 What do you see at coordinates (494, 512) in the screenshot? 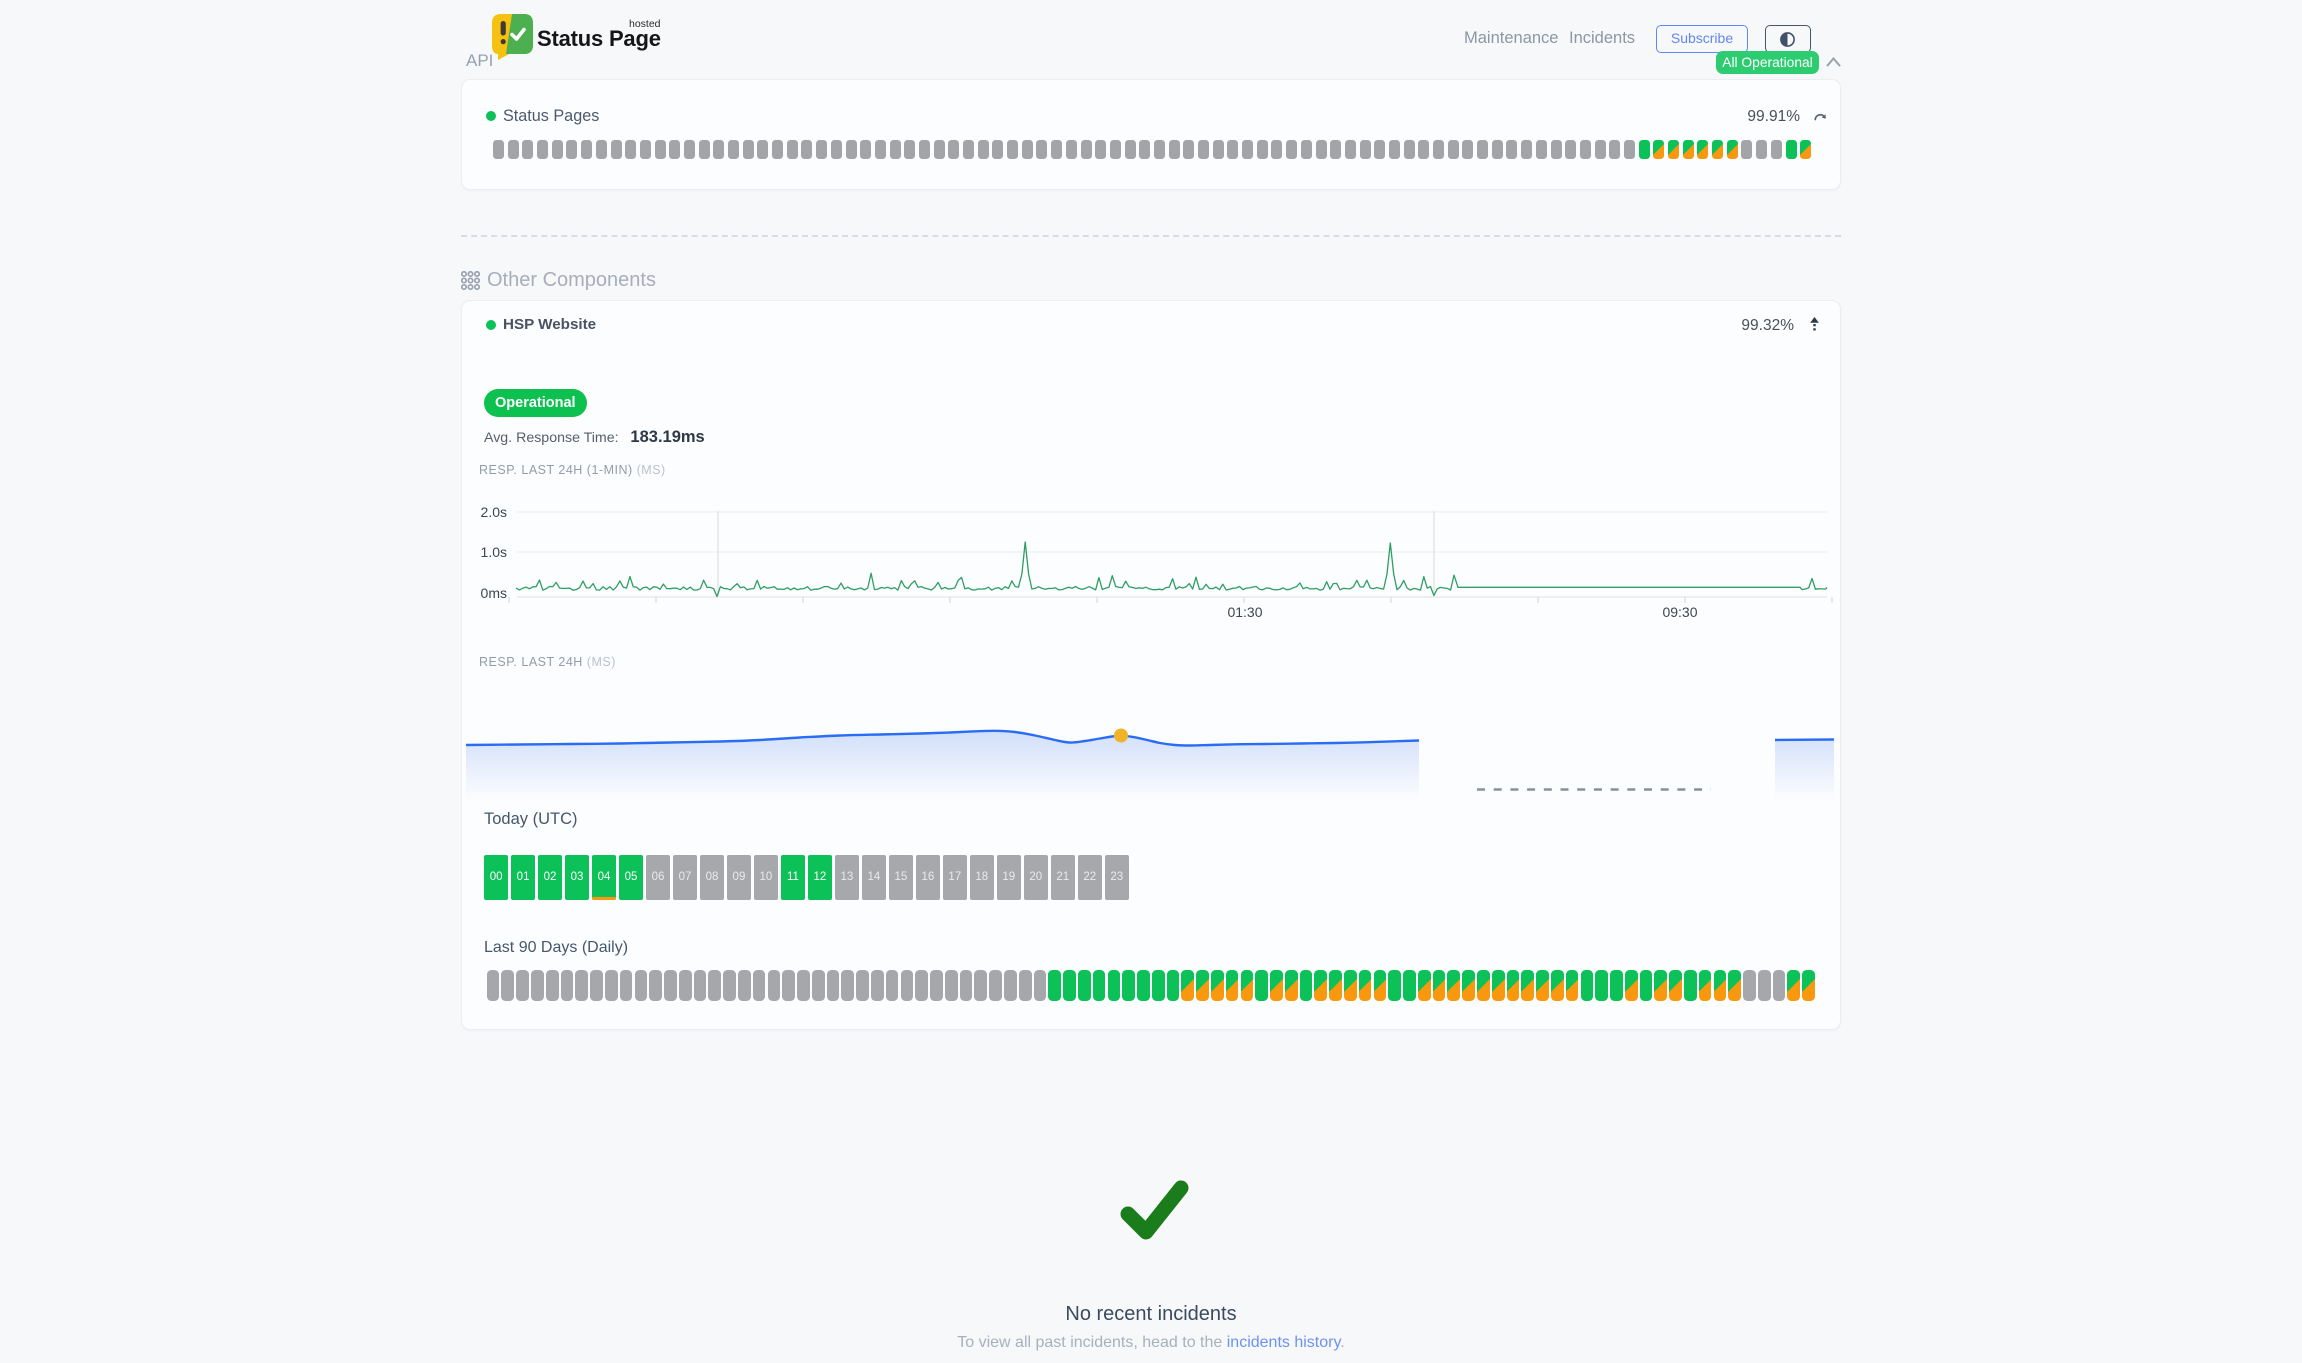
I see `svg-text: 2.0s` at bounding box center [494, 512].